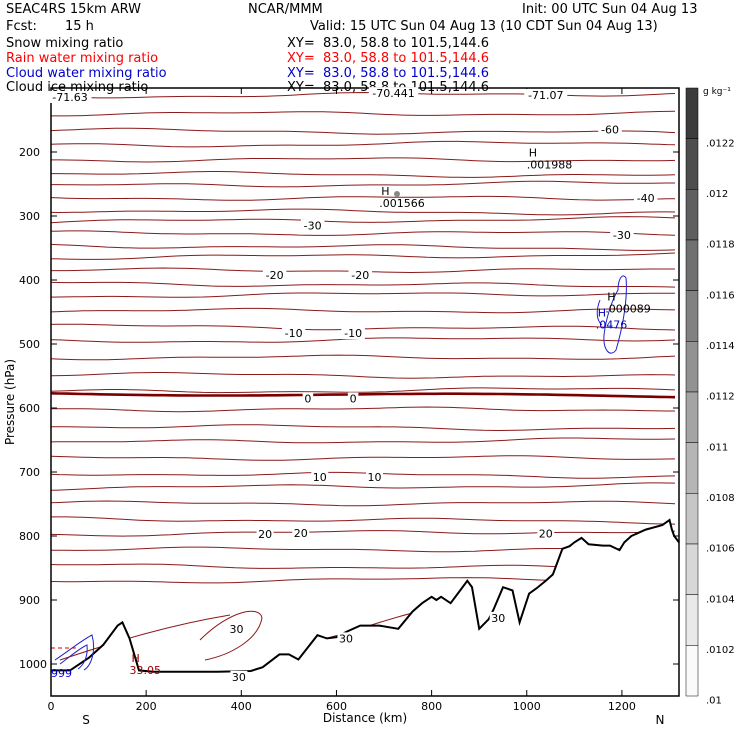  Describe the element at coordinates (720, 650) in the screenshot. I see `colorbar-label: .0102` at that location.